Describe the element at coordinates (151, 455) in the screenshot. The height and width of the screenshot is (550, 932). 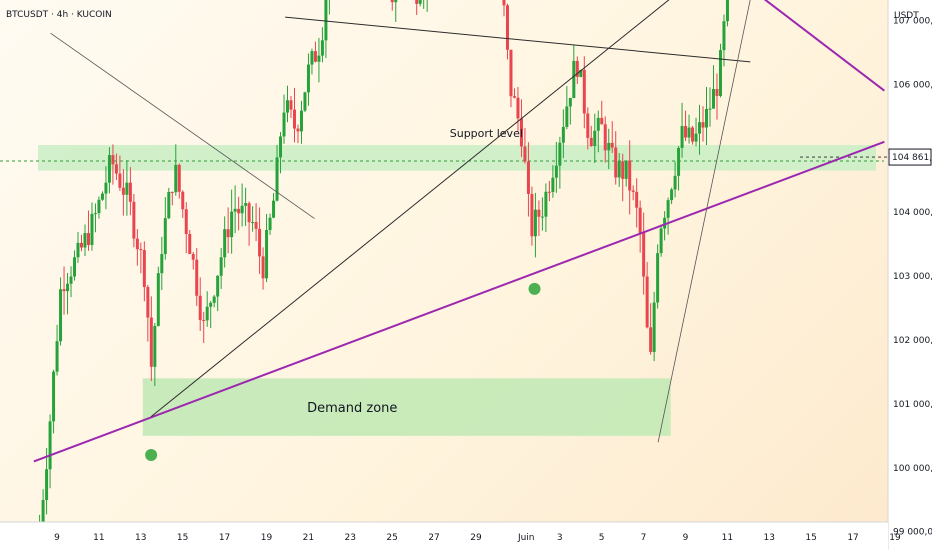
I see `pivot-low-marker` at that location.